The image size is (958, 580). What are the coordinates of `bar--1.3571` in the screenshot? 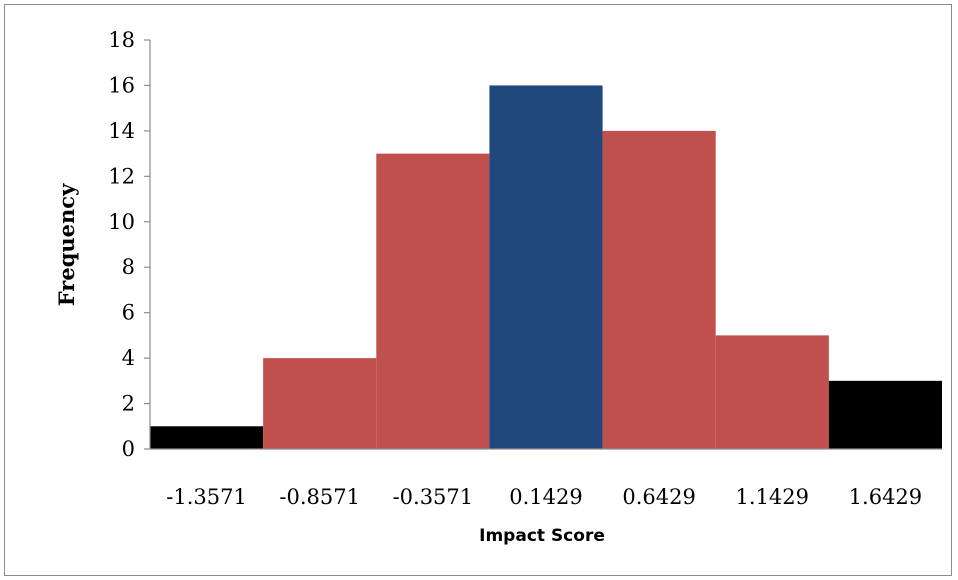 It's located at (207, 437).